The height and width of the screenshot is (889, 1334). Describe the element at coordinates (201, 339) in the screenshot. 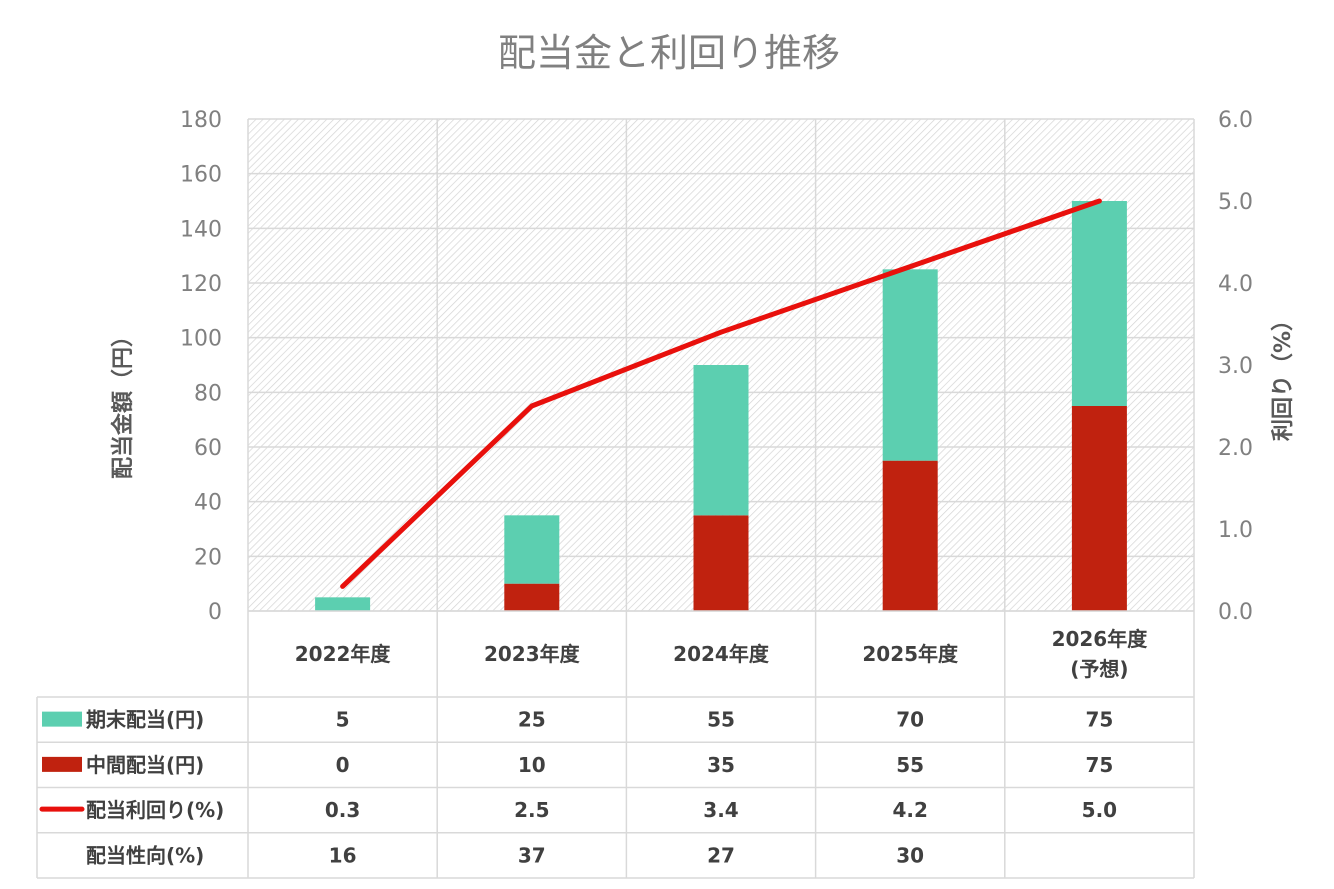

I see `left-tick-label: 100` at that location.